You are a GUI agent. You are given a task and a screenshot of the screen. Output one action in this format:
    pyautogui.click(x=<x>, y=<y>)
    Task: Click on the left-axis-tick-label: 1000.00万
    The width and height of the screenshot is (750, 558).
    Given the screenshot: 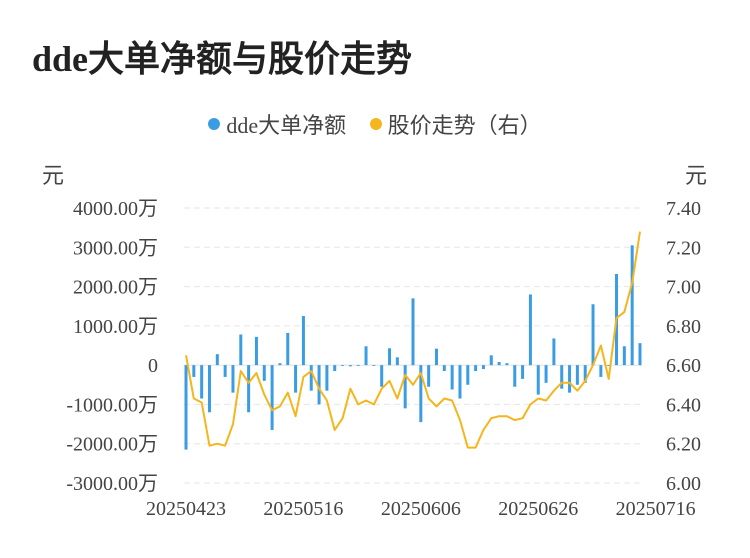 What is the action you would take?
    pyautogui.click(x=115, y=327)
    